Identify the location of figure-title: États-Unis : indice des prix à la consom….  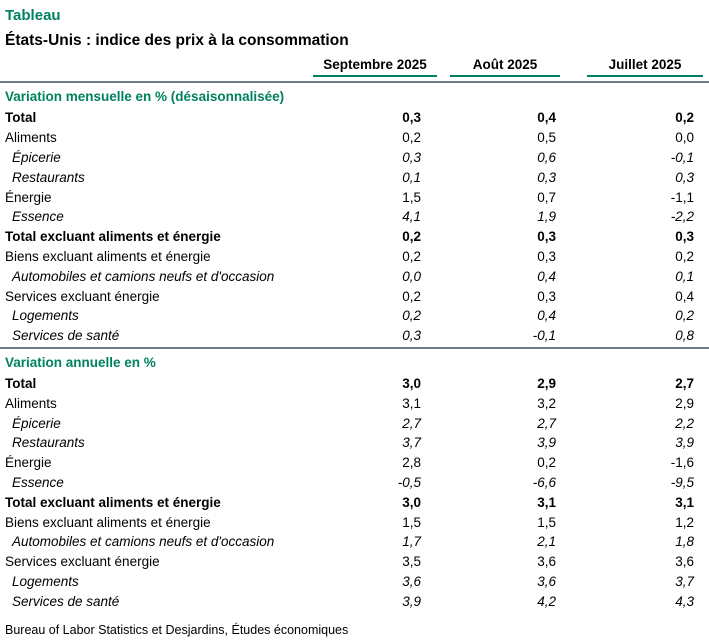
(177, 40).